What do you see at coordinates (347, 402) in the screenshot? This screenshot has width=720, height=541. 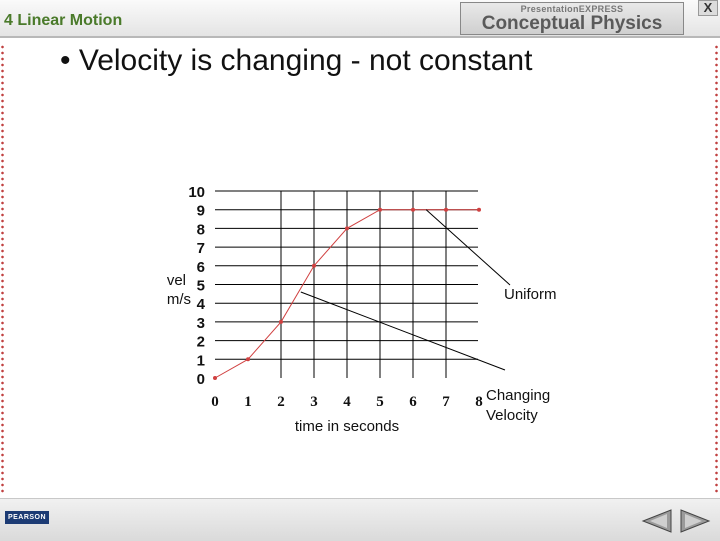 I see `x-tick-label: 4` at bounding box center [347, 402].